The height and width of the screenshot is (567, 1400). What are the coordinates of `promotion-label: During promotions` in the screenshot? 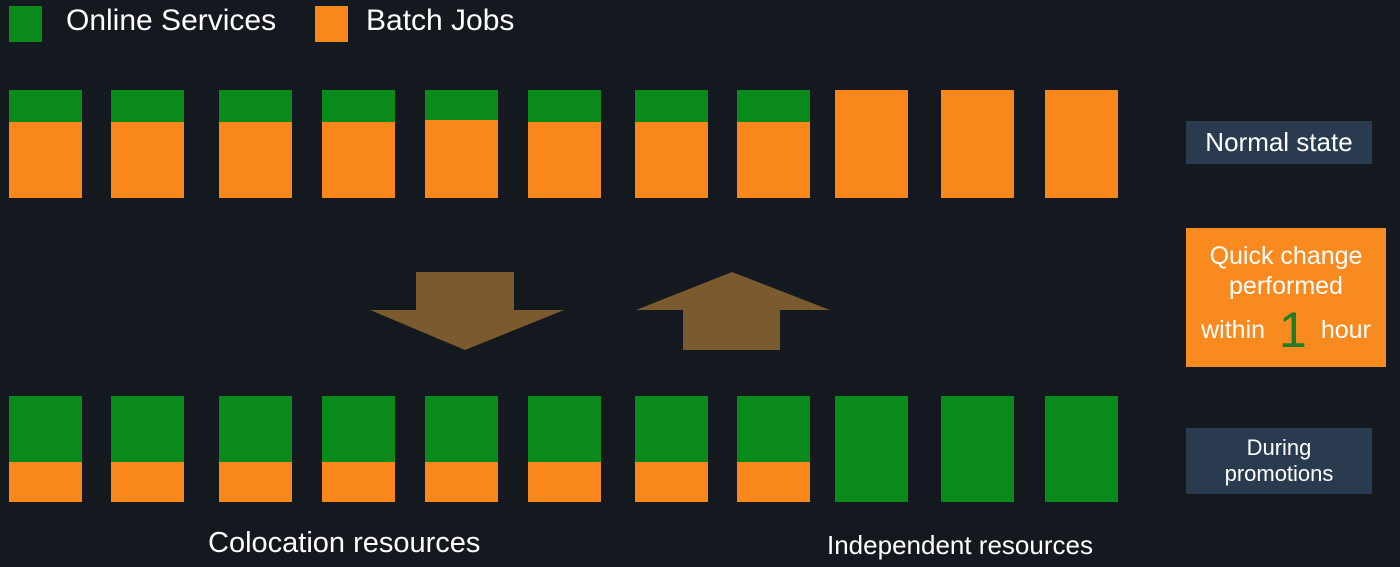 It's located at (1279, 461).